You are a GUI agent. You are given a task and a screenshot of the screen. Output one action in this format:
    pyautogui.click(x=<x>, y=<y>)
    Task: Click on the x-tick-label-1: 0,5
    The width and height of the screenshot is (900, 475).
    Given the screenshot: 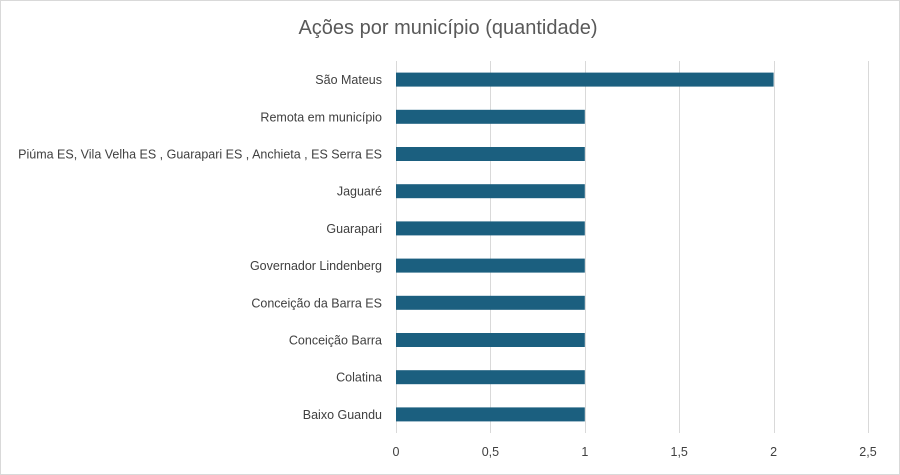 What is the action you would take?
    pyautogui.click(x=490, y=452)
    